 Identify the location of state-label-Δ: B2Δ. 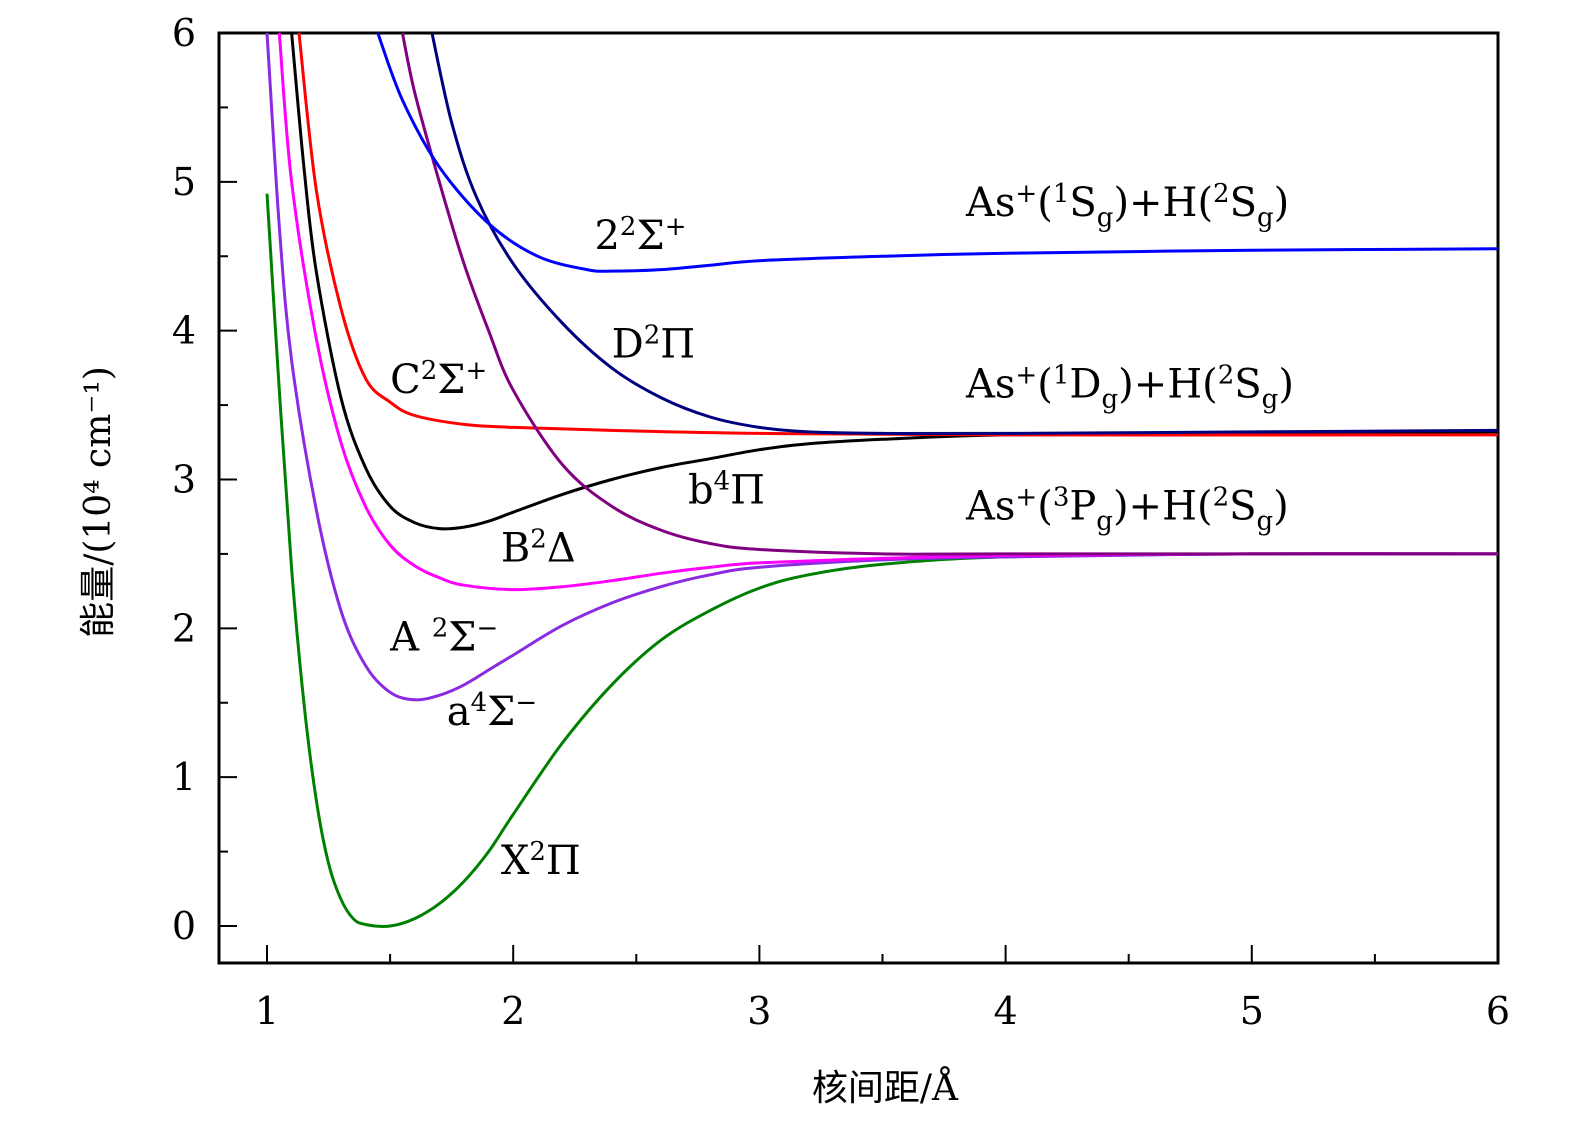
(538, 547).